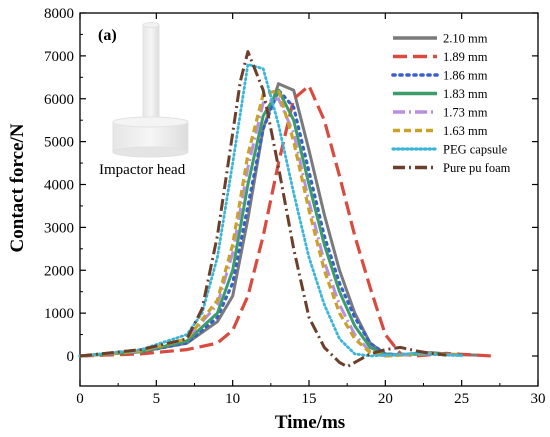  What do you see at coordinates (150, 90) in the screenshot?
I see `impactor-head-image` at bounding box center [150, 90].